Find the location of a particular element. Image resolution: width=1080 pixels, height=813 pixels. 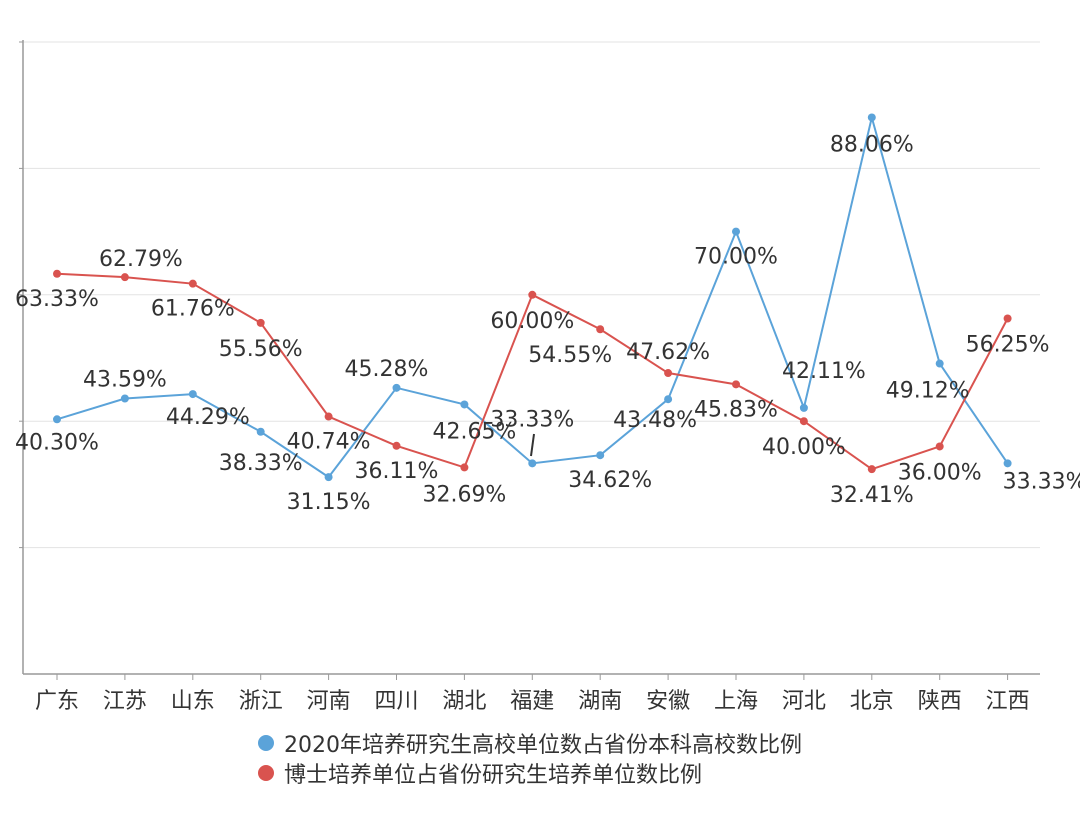

x-tick-label: 安徽 is located at coordinates (668, 701).